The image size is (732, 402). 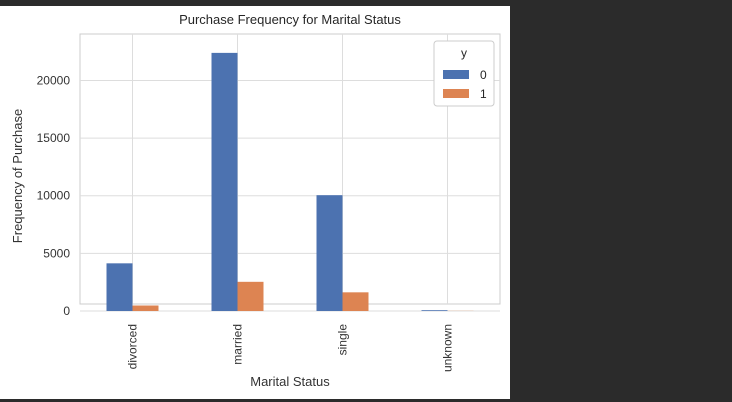 I want to click on legend-label: 0, so click(x=483, y=75).